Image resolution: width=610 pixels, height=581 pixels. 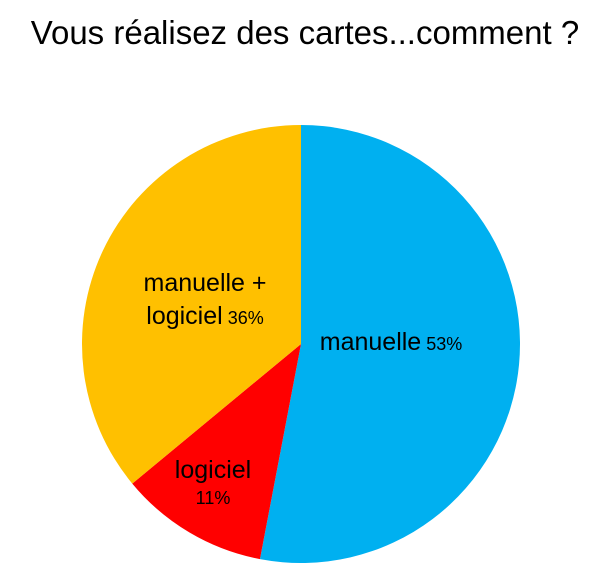 What do you see at coordinates (305, 32) in the screenshot?
I see `chart-title: Vous réalisez des cartes...comment ?` at bounding box center [305, 32].